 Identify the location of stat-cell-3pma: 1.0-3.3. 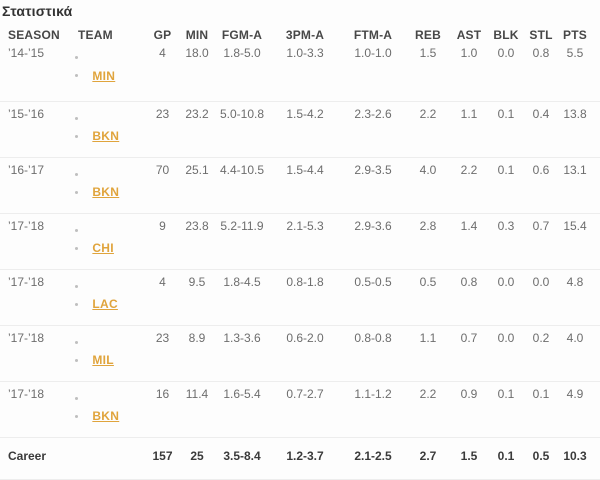
(305, 73).